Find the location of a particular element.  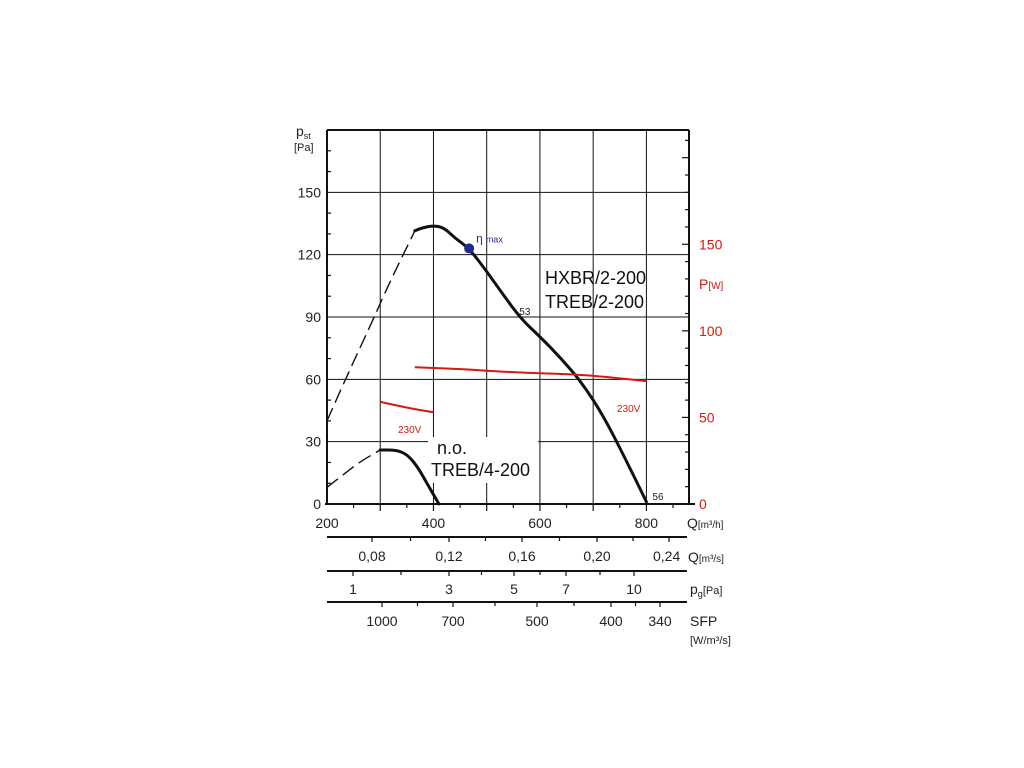

model-label-no: n.o. is located at coordinates (452, 448).